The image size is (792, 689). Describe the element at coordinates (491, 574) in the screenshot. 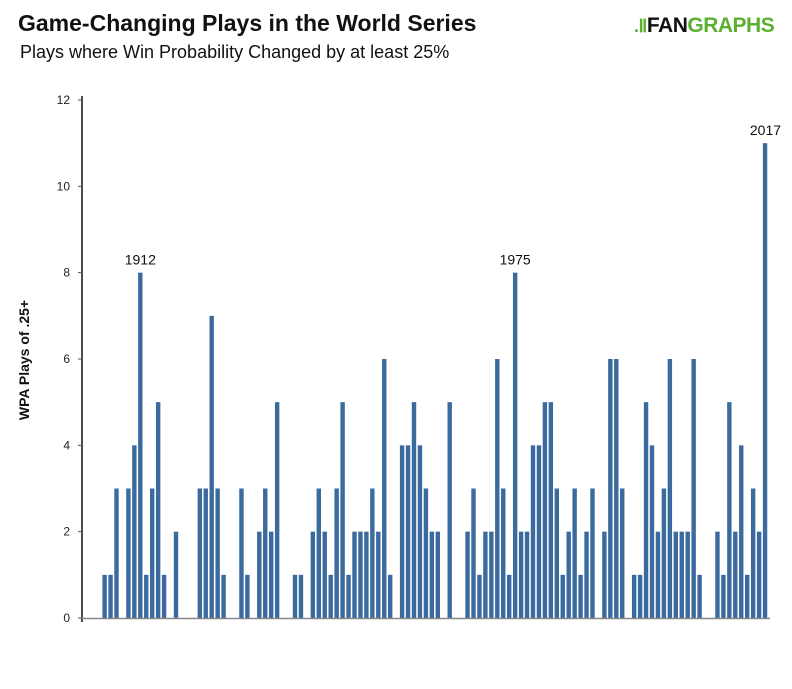

I see `bar-1971` at that location.